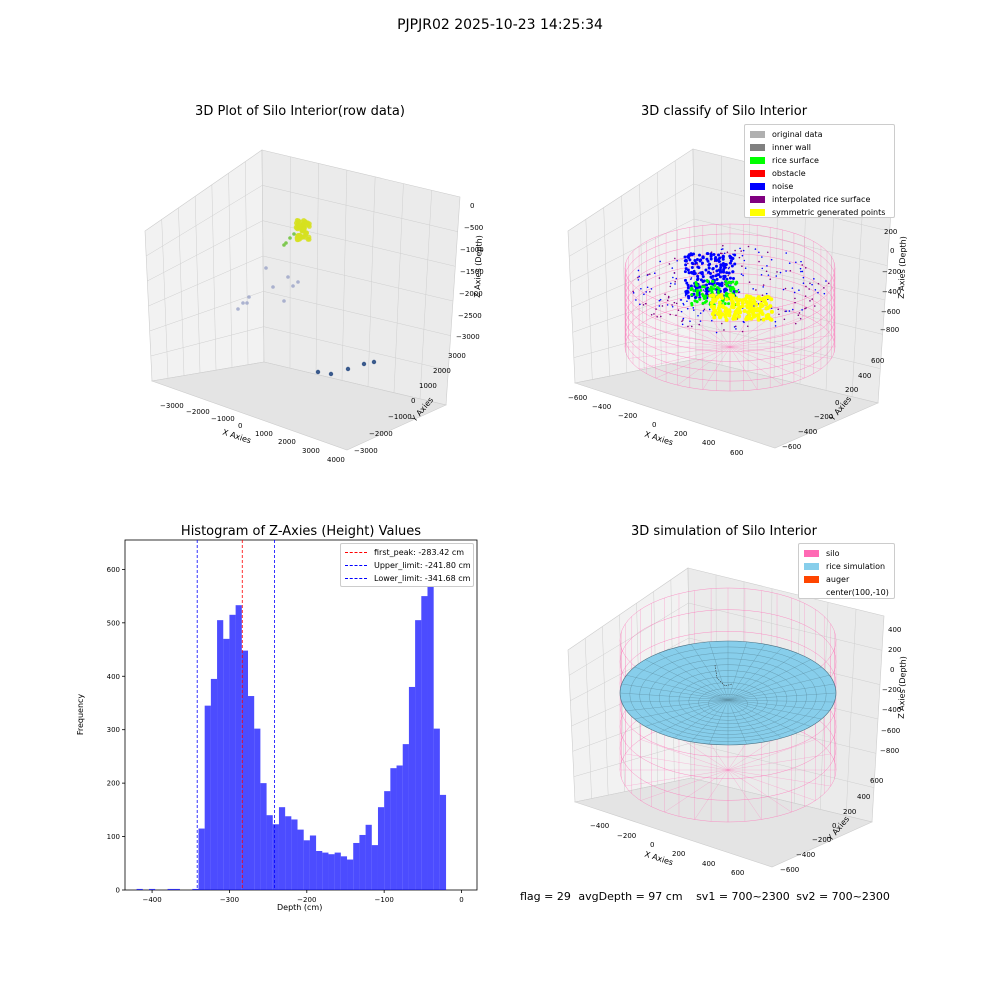 This screenshot has height=1000, width=1000. I want to click on simulation-xtick: 400, so click(709, 864).